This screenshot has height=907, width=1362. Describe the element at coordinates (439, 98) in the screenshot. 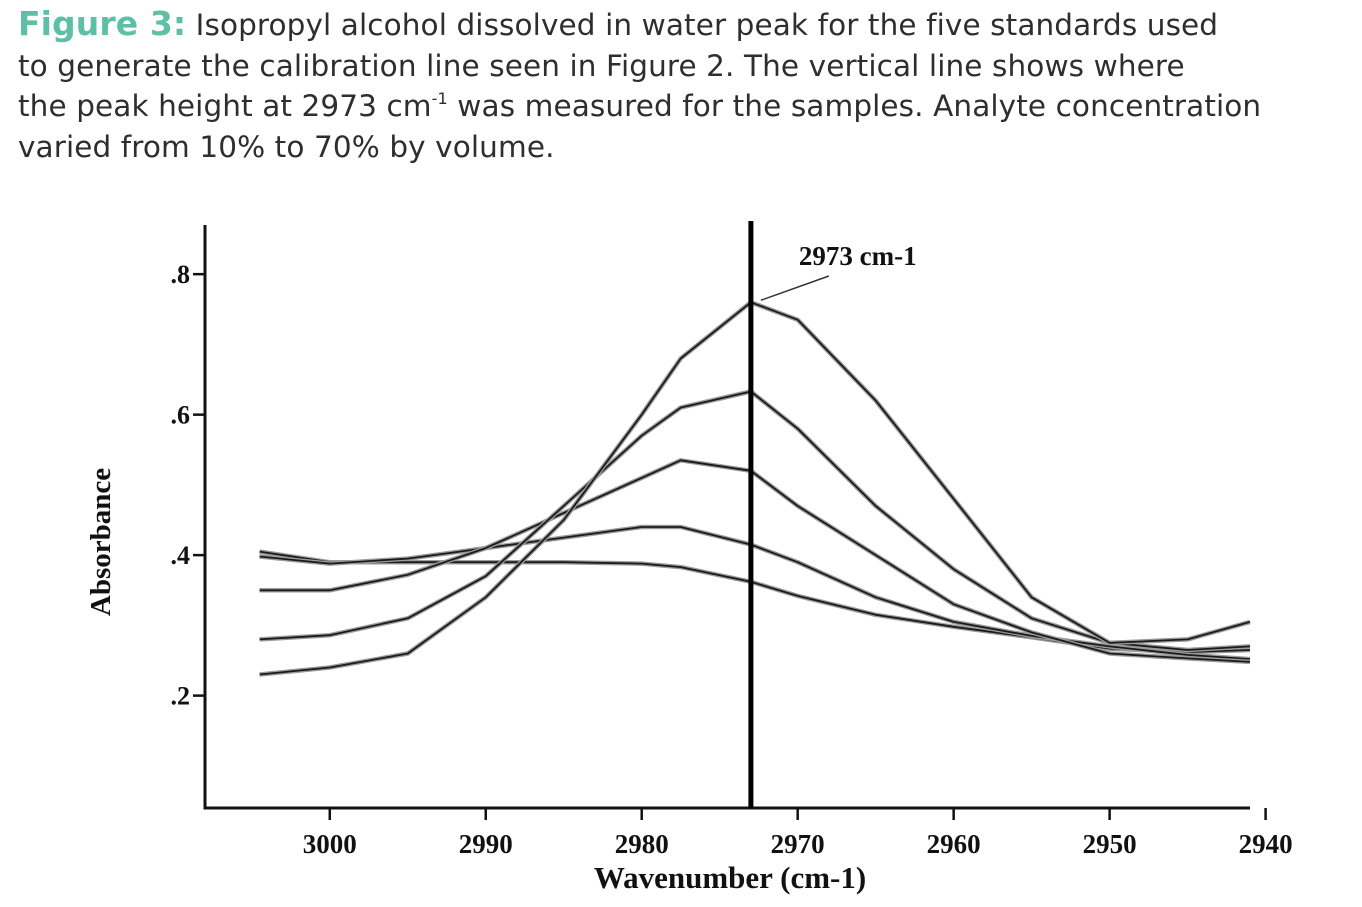

I see `caption-superscript: -1` at that location.